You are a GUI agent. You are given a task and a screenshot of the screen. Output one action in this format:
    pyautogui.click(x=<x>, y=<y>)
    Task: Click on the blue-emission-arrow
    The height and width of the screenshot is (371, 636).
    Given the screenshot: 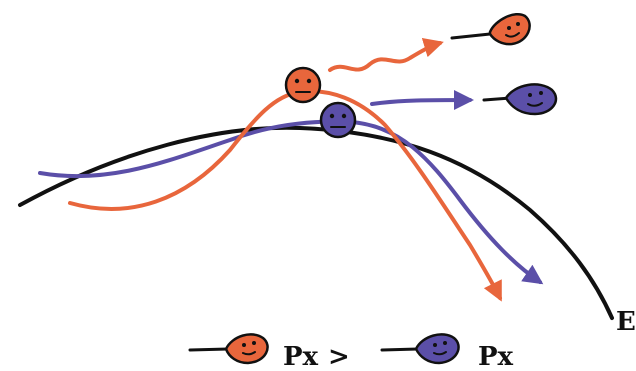 What is the action you would take?
    pyautogui.click(x=422, y=100)
    